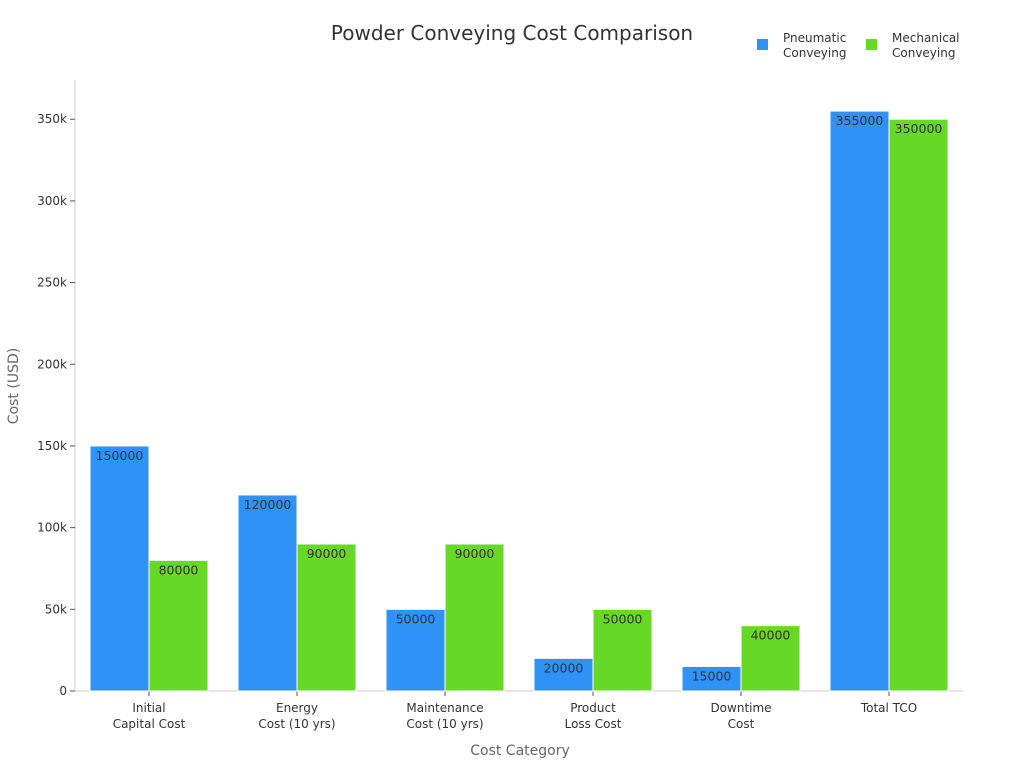  Describe the element at coordinates (56, 609) in the screenshot. I see `y-tick-label: 50k` at that location.